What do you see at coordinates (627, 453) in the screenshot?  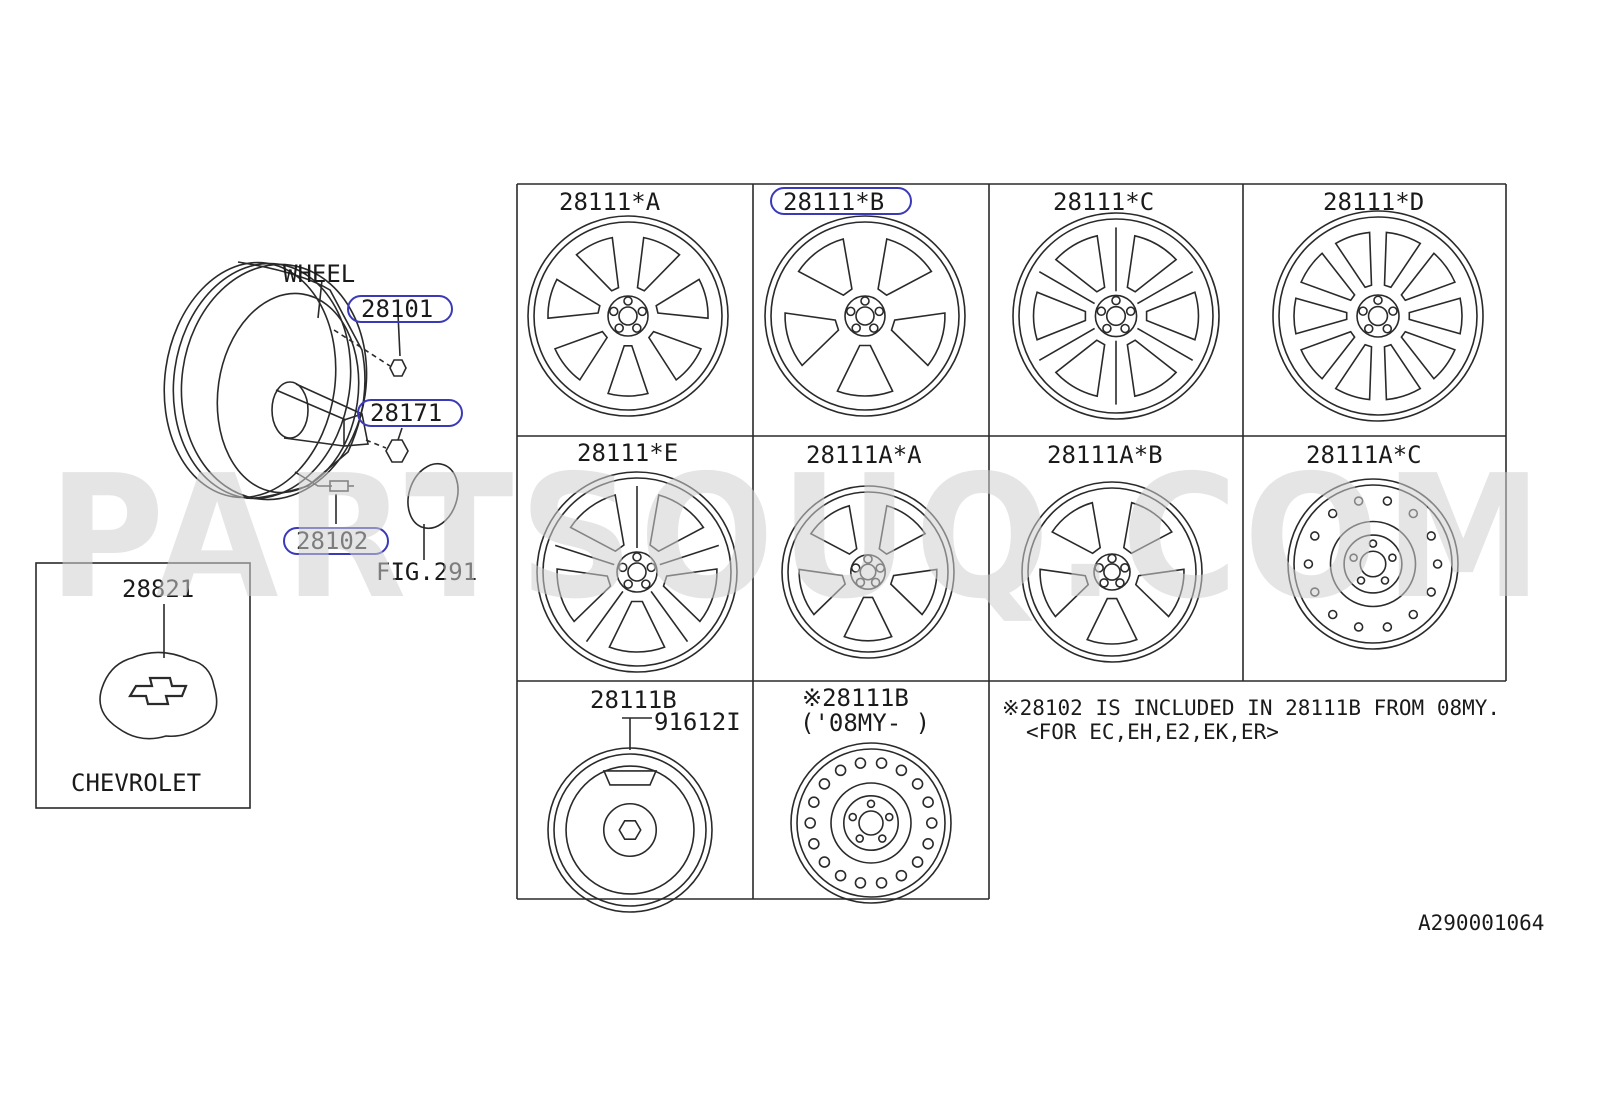 I see `grid-label-28111-e: 28111*E` at bounding box center [627, 453].